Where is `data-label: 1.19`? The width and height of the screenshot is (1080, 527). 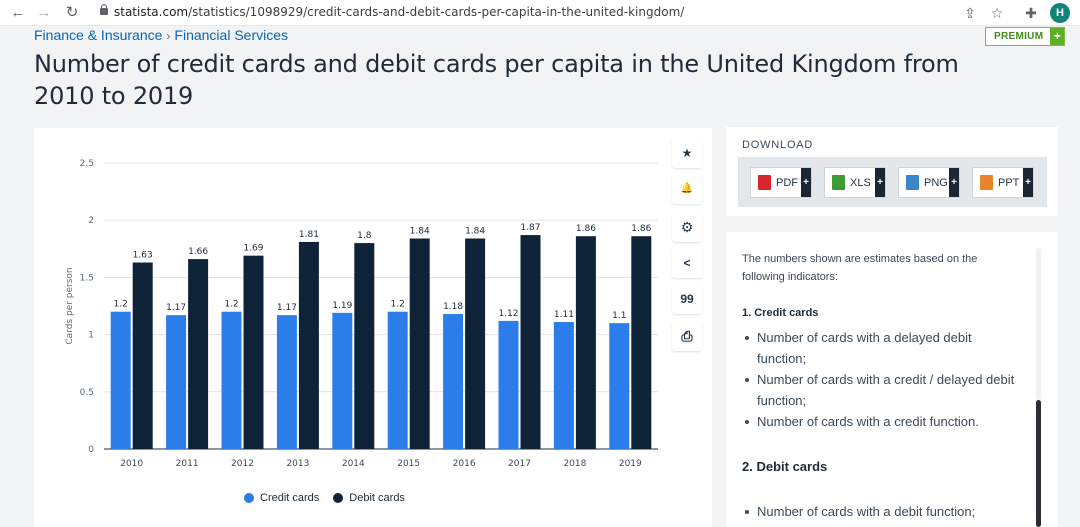
data-label: 1.19 is located at coordinates (342, 306).